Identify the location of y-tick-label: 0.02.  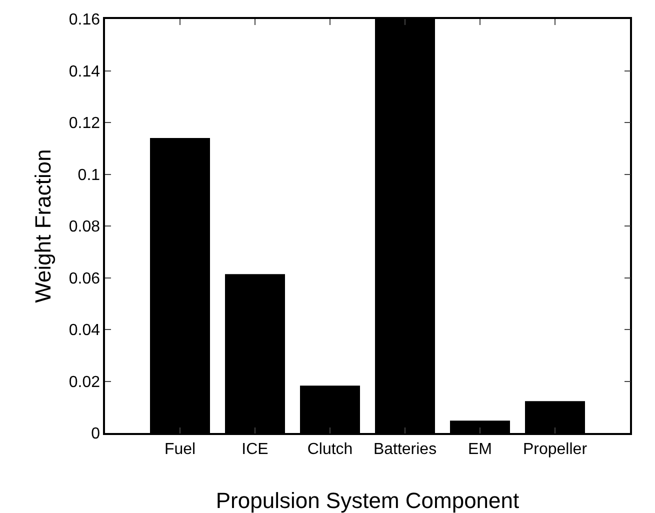
(84, 382).